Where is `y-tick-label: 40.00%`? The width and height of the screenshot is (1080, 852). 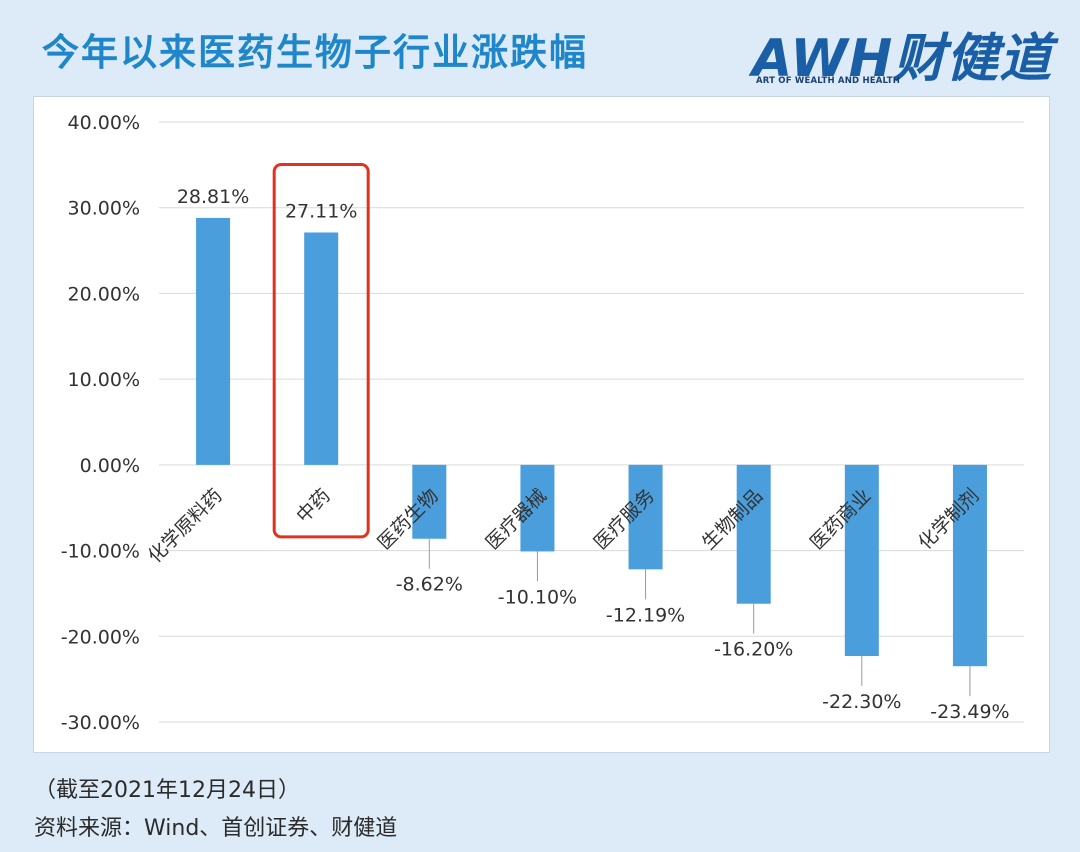 y-tick-label: 40.00% is located at coordinates (104, 123).